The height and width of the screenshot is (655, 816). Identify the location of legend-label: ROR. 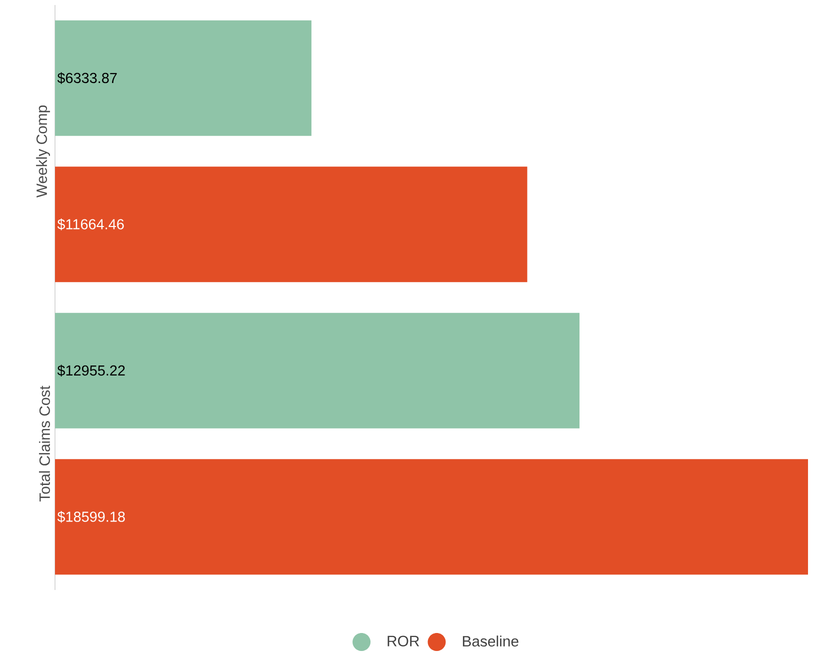
(404, 641).